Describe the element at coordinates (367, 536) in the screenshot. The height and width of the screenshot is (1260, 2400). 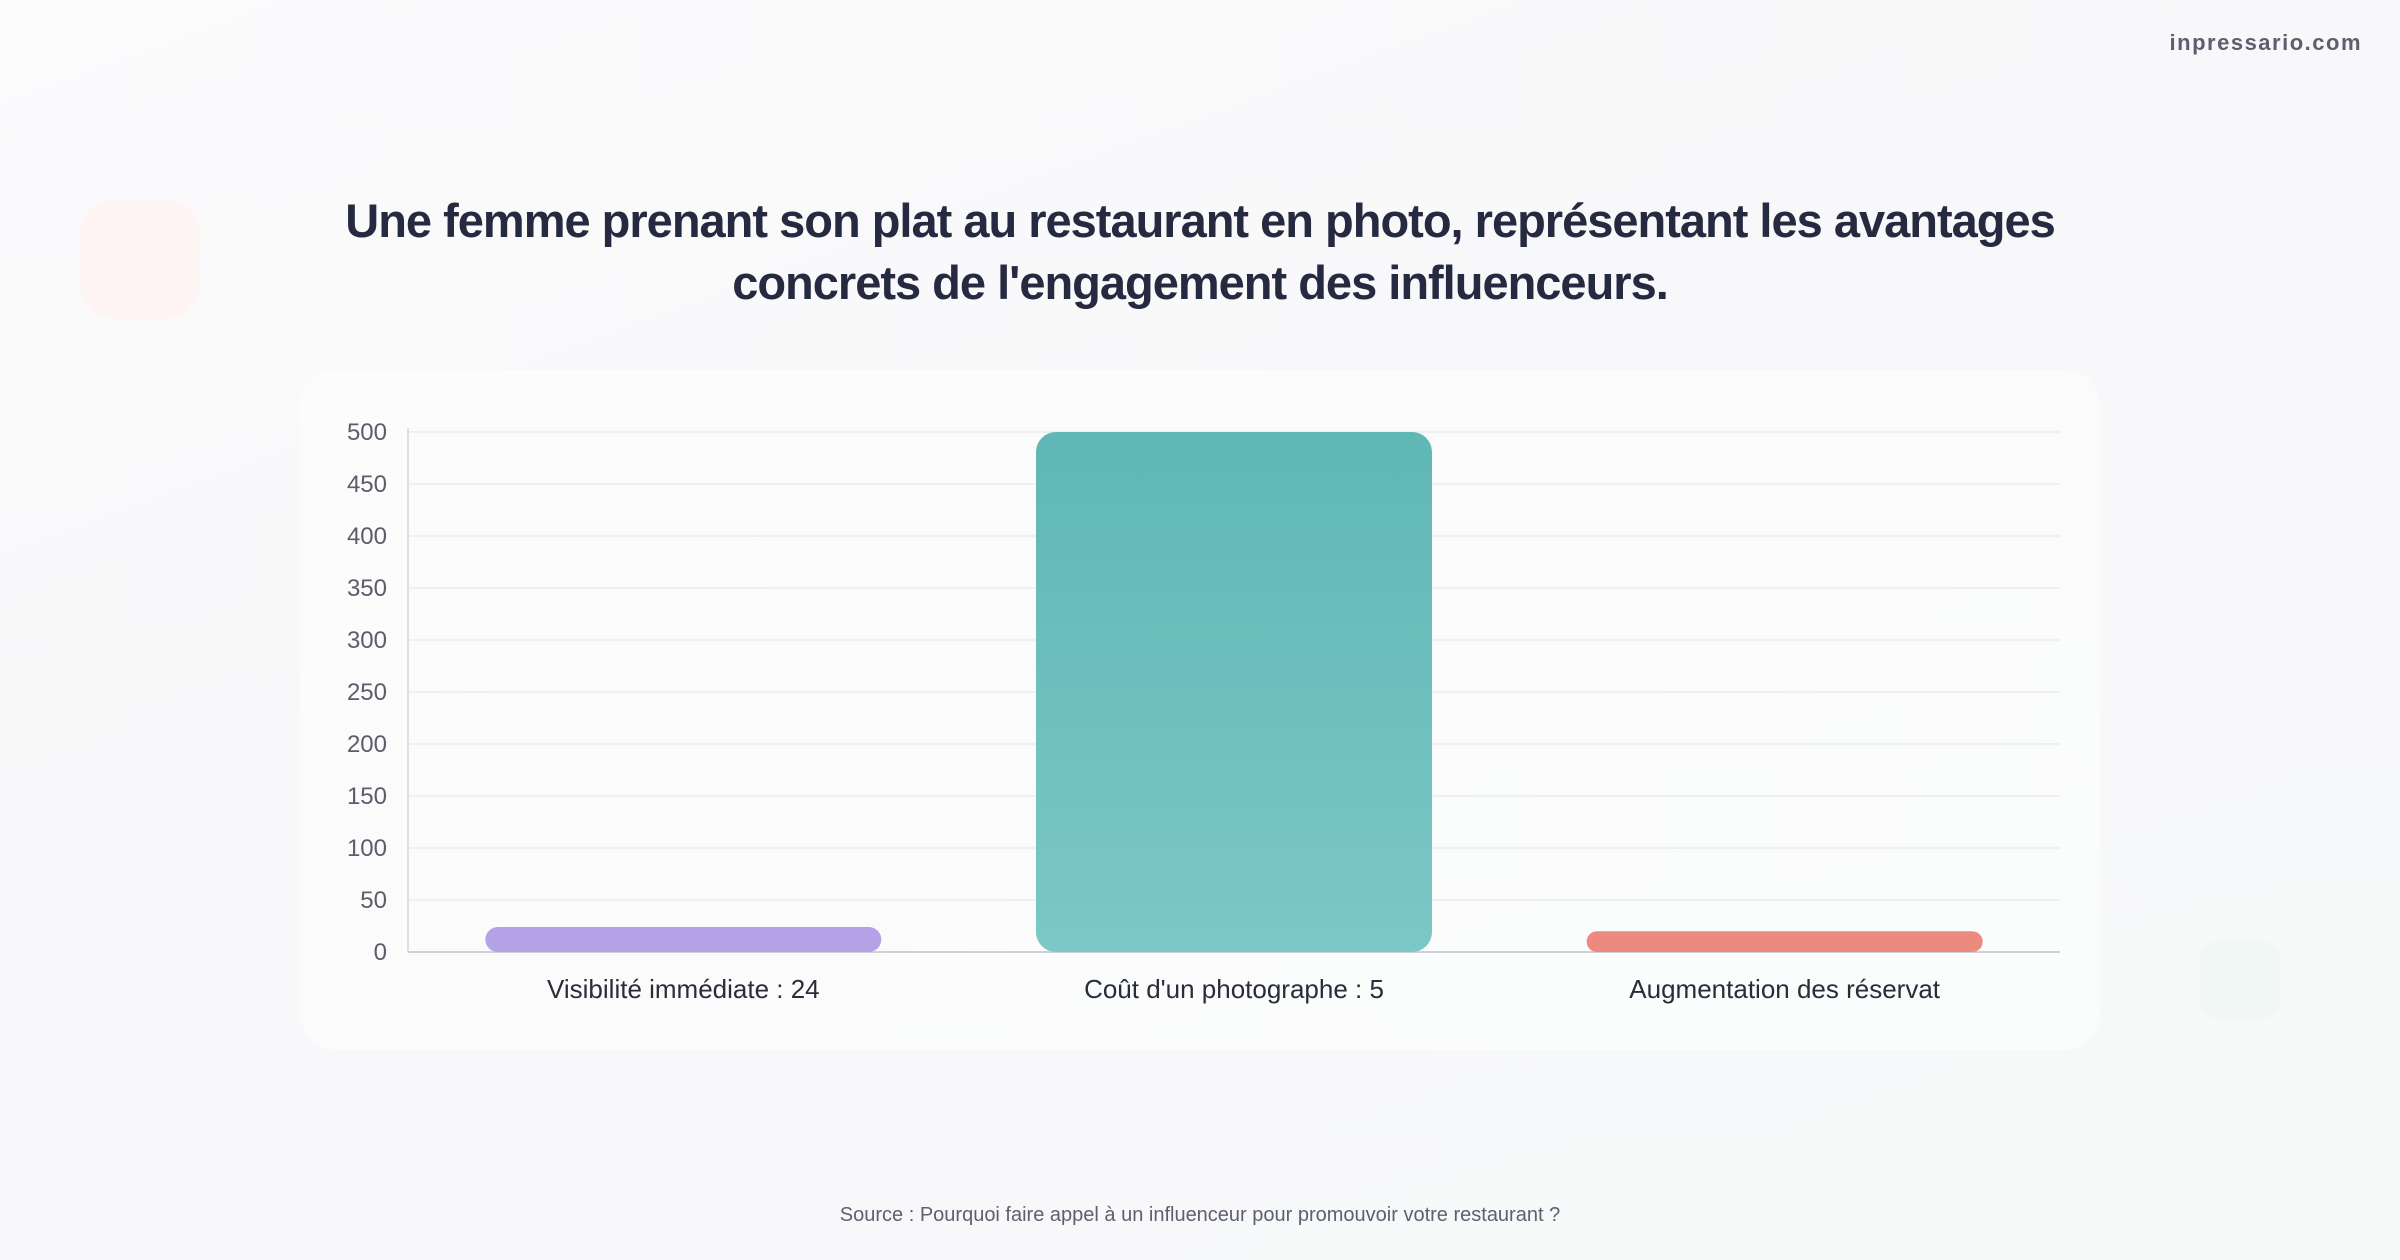
I see `y-tick-label: 400` at that location.